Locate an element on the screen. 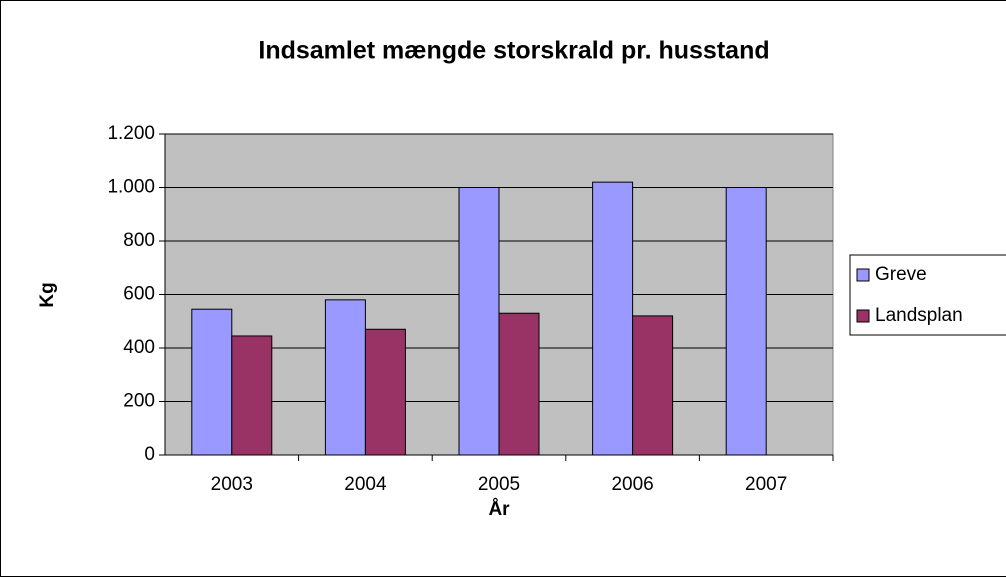 This screenshot has width=1006, height=577. legend-label: Greve is located at coordinates (901, 274).